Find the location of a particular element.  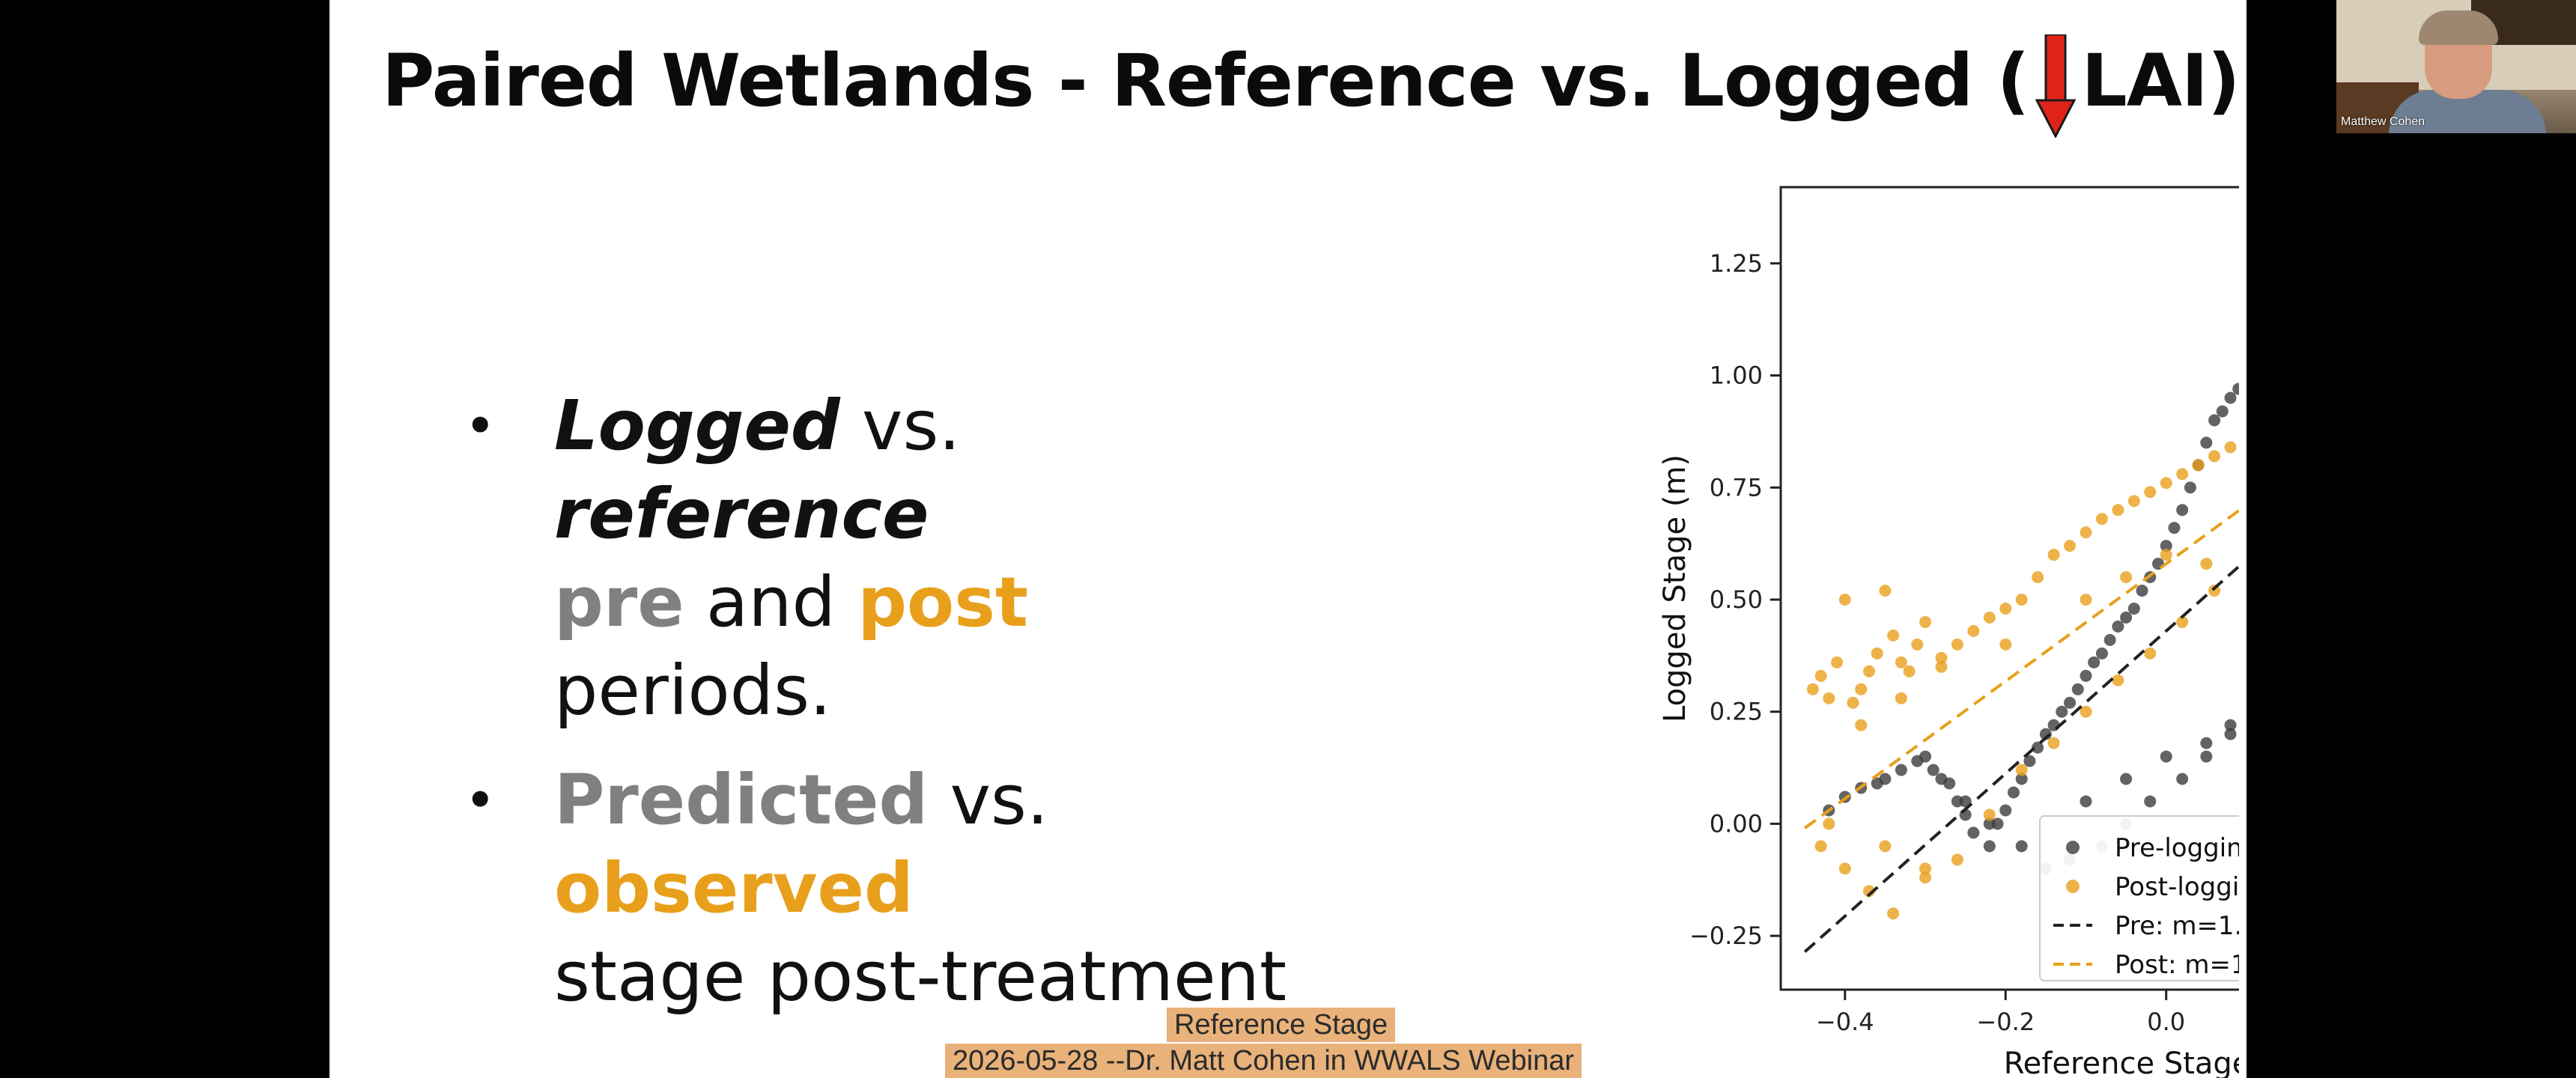

y-tick-label: 0.00 is located at coordinates (1736, 823).